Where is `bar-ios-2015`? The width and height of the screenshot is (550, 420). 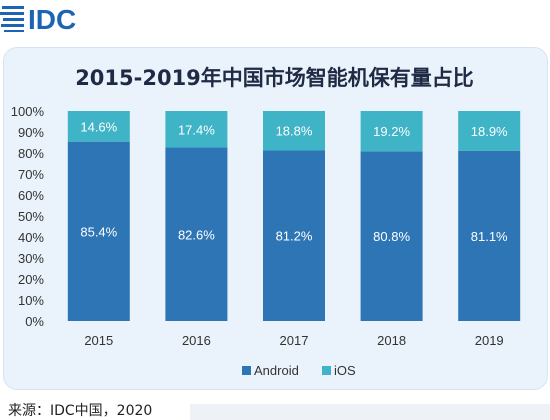
bar-ios-2015 is located at coordinates (98, 126).